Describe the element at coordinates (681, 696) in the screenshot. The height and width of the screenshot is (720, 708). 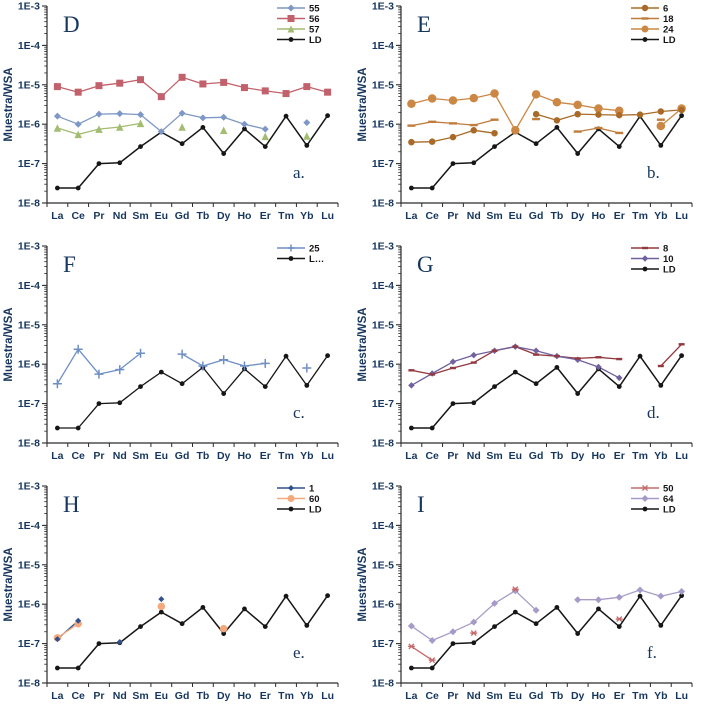
I see `x-tick-label: Lu` at that location.